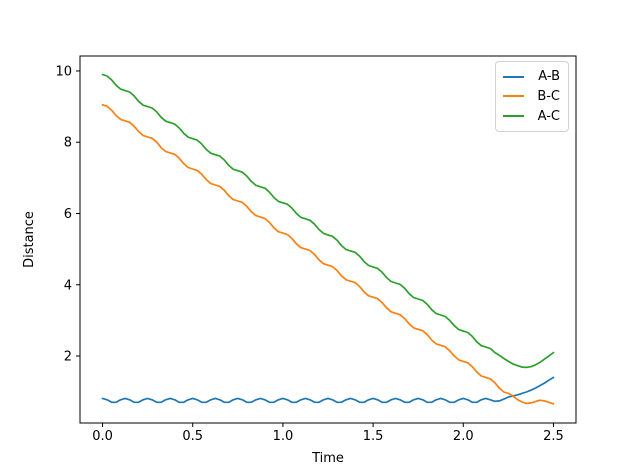  I want to click on x-tick-label: 2.5, so click(553, 436).